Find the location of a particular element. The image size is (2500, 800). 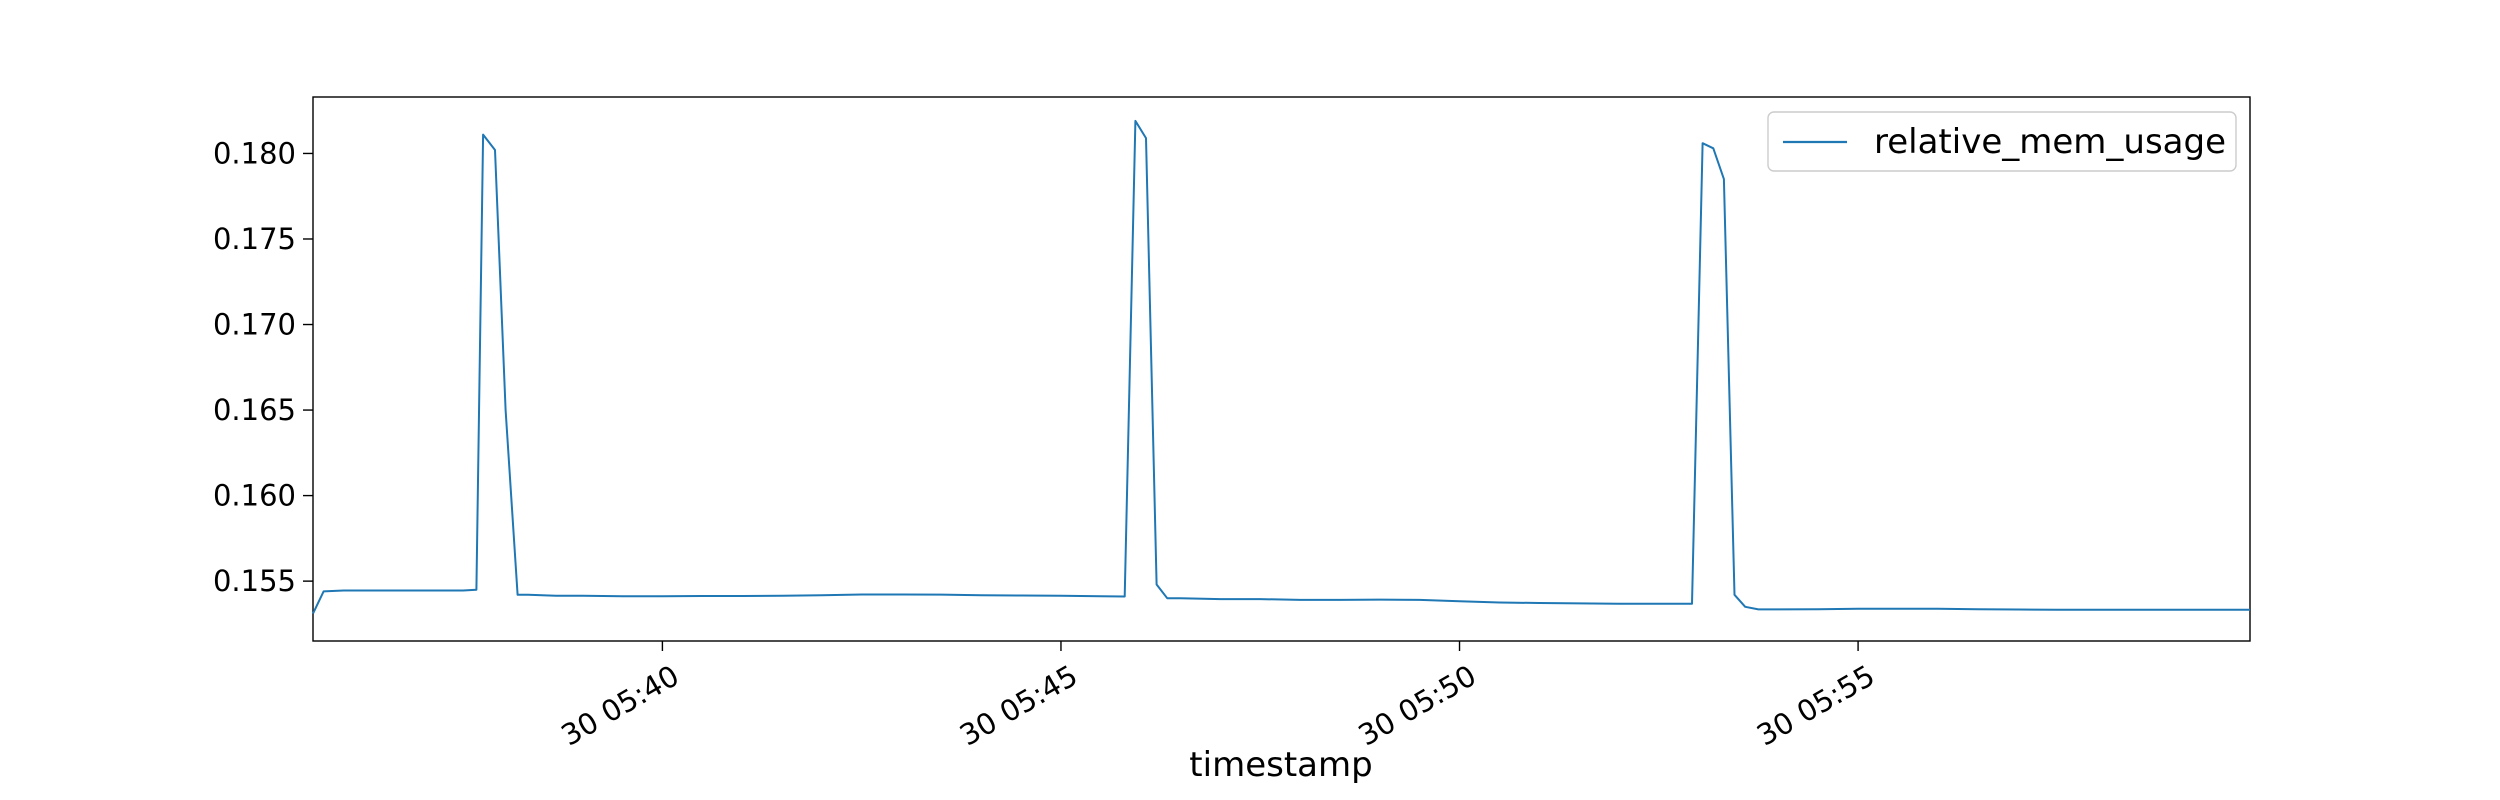

y-tick-label: 0.160 is located at coordinates (254, 496).